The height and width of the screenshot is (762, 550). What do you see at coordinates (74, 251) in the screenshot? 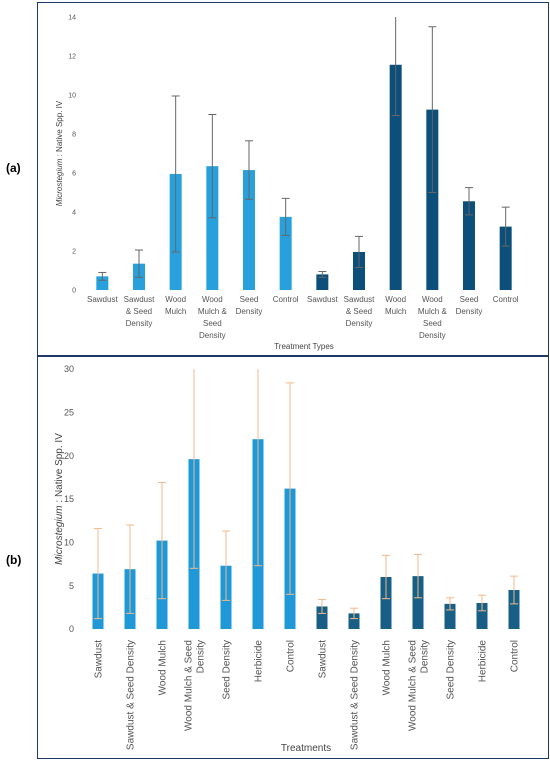
I see `y-tick-label: 2` at bounding box center [74, 251].